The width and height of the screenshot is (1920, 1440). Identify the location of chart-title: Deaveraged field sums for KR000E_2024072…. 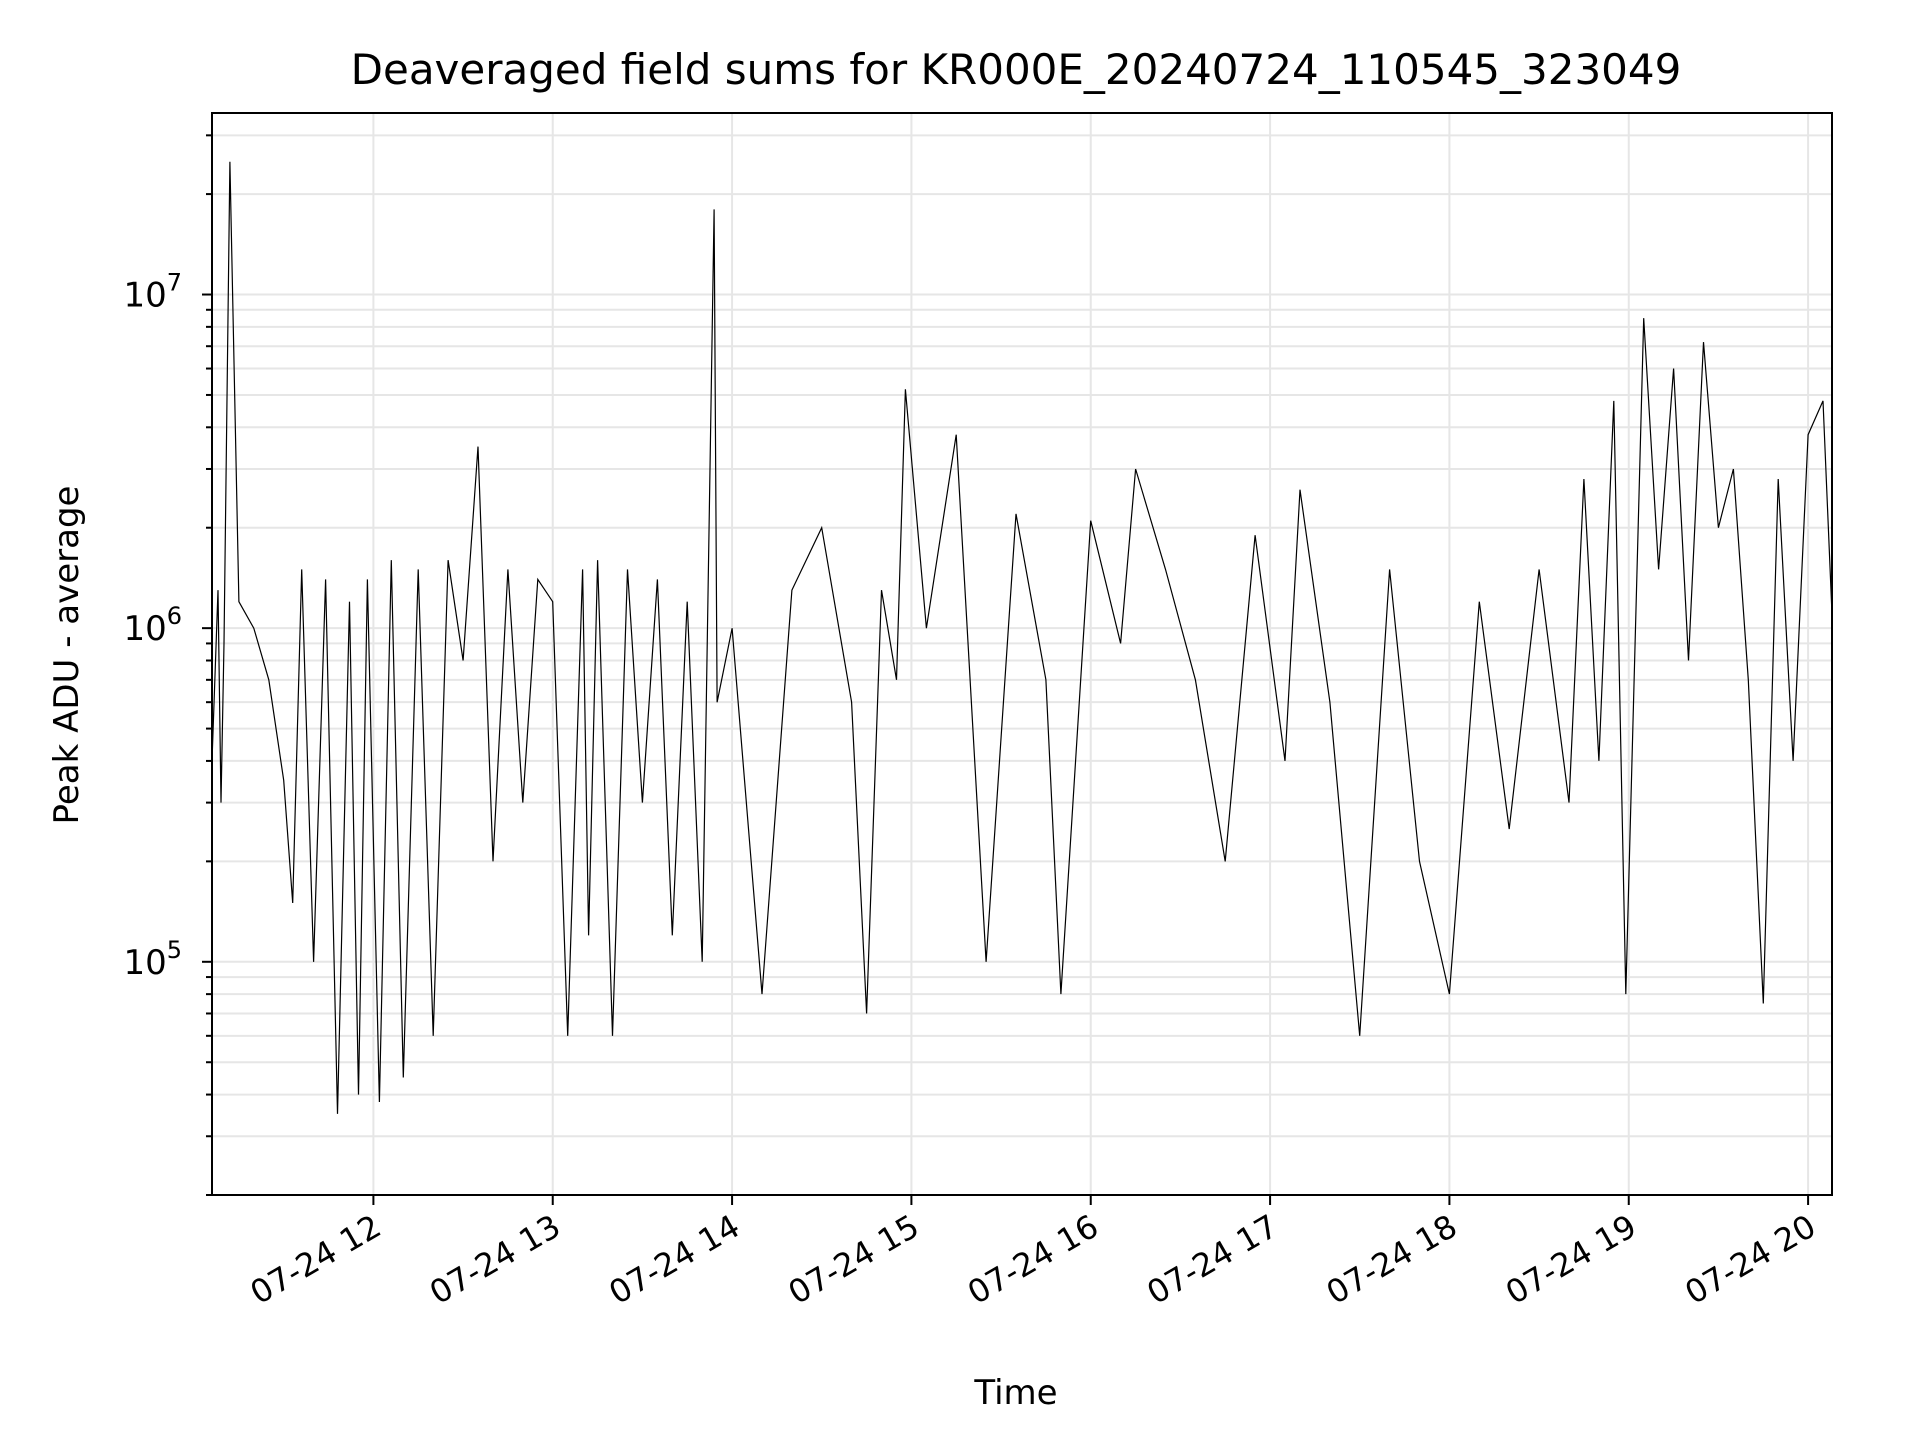
(1016, 69).